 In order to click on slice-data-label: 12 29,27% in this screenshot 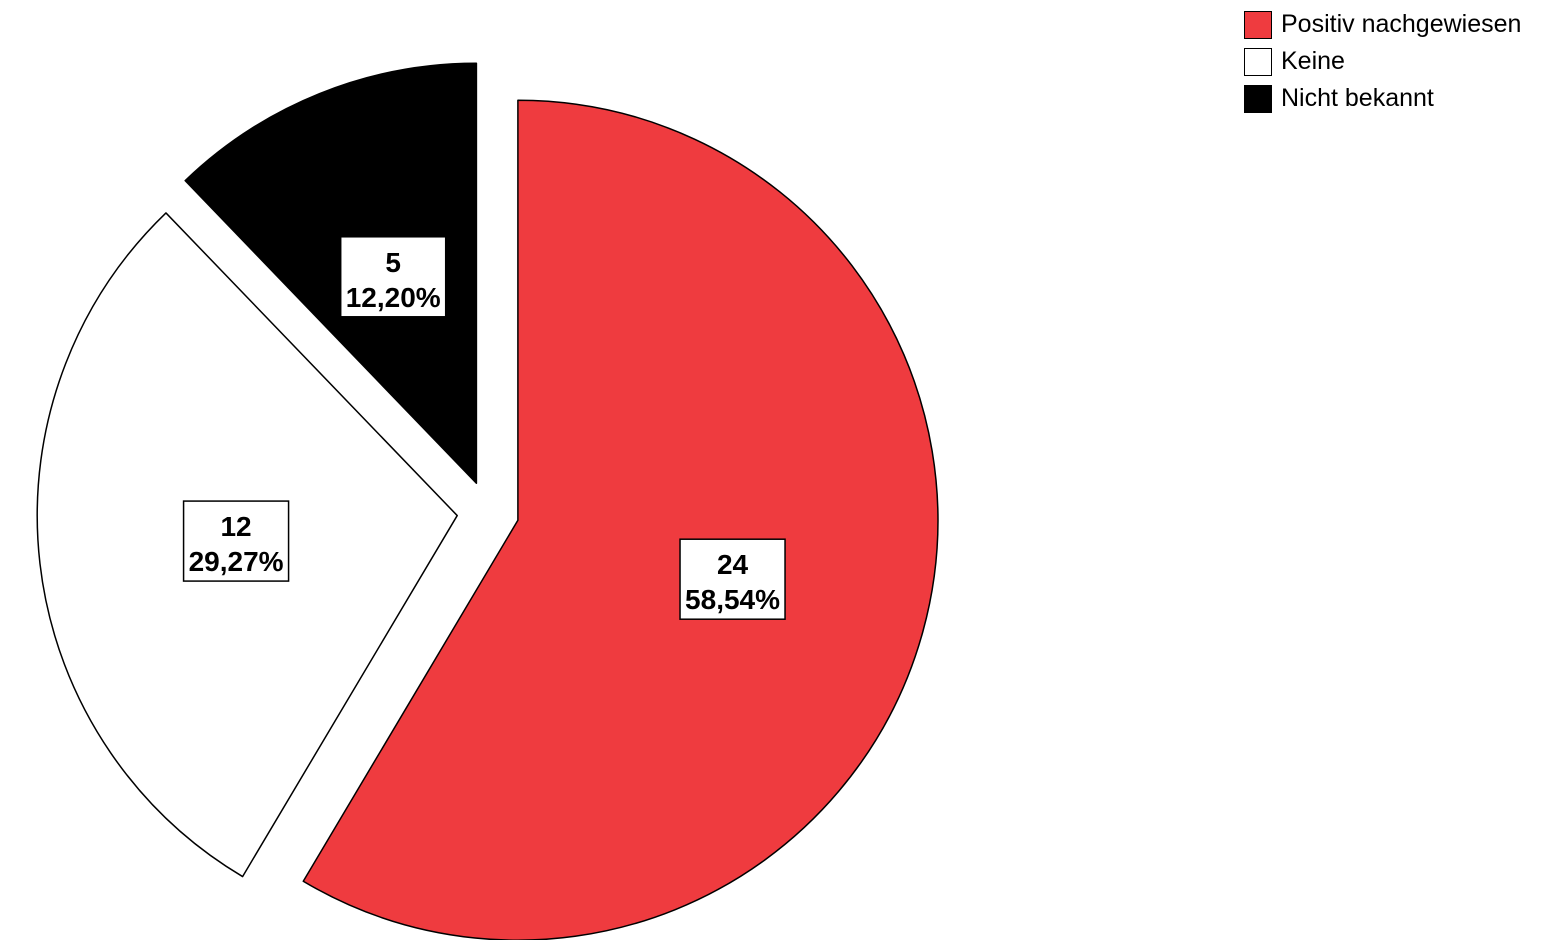, I will do `click(236, 541)`.